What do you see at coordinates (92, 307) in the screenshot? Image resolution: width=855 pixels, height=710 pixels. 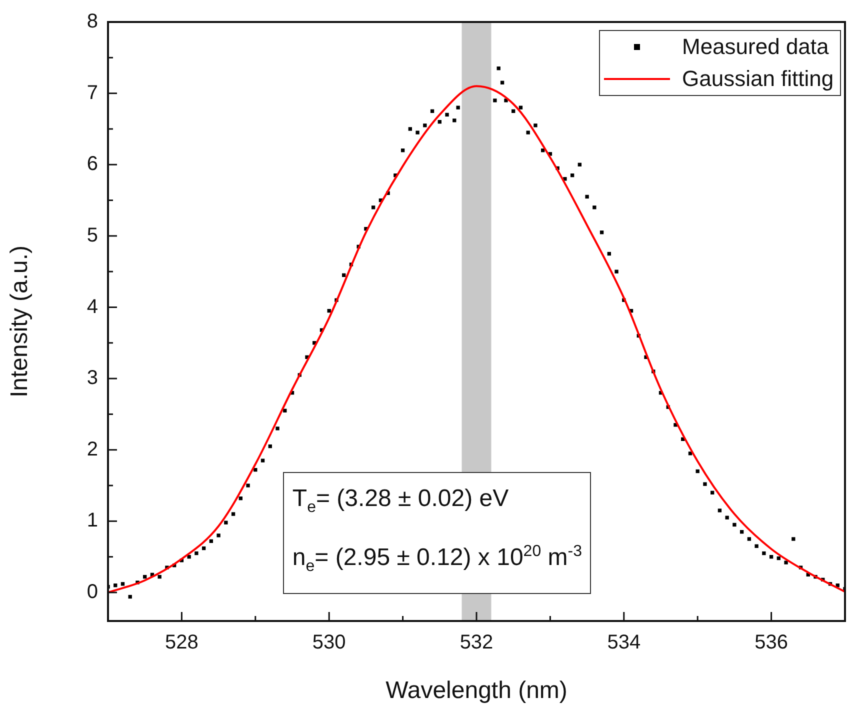 I see `y-tick-label: 4` at bounding box center [92, 307].